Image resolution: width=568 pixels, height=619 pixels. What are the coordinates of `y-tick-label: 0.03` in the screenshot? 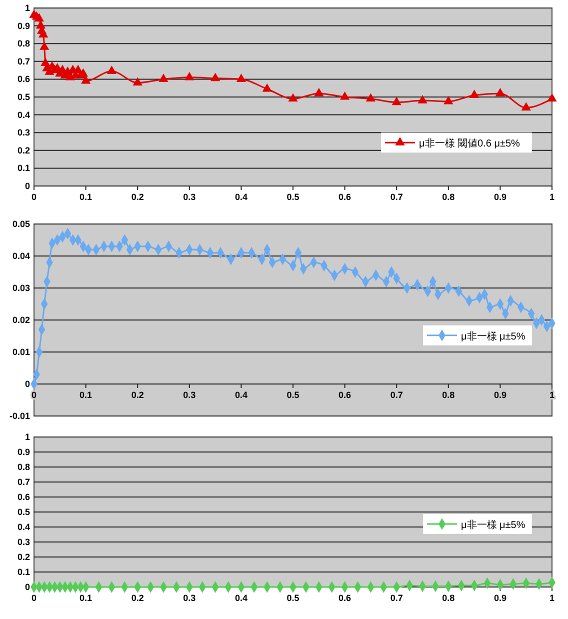 It's located at (21, 288).